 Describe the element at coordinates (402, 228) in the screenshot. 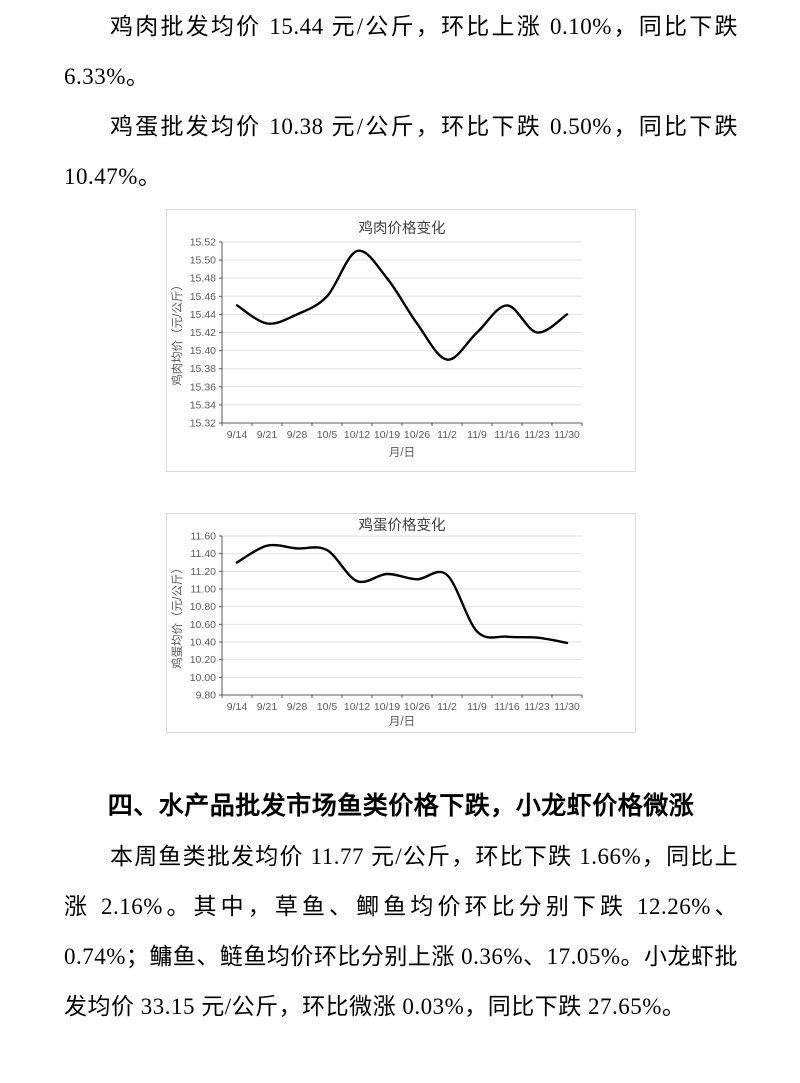

I see `svg-text: 鸡肉价格变化` at that location.